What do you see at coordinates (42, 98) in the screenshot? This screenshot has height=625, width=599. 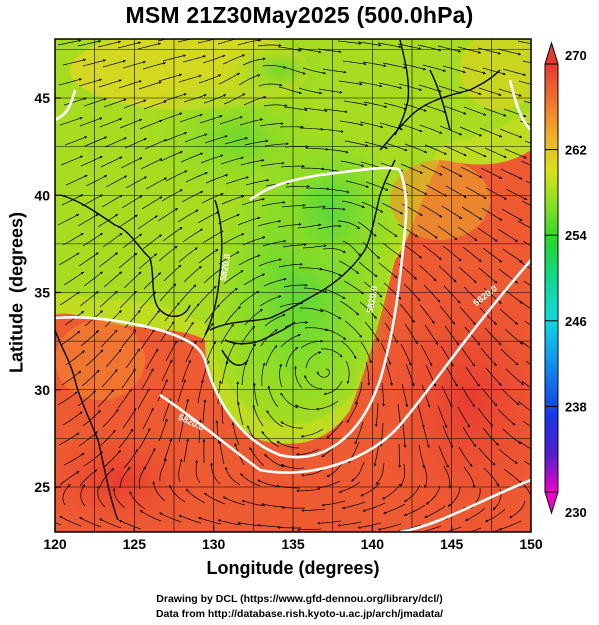 I see `y-tick-label: 45` at bounding box center [42, 98].